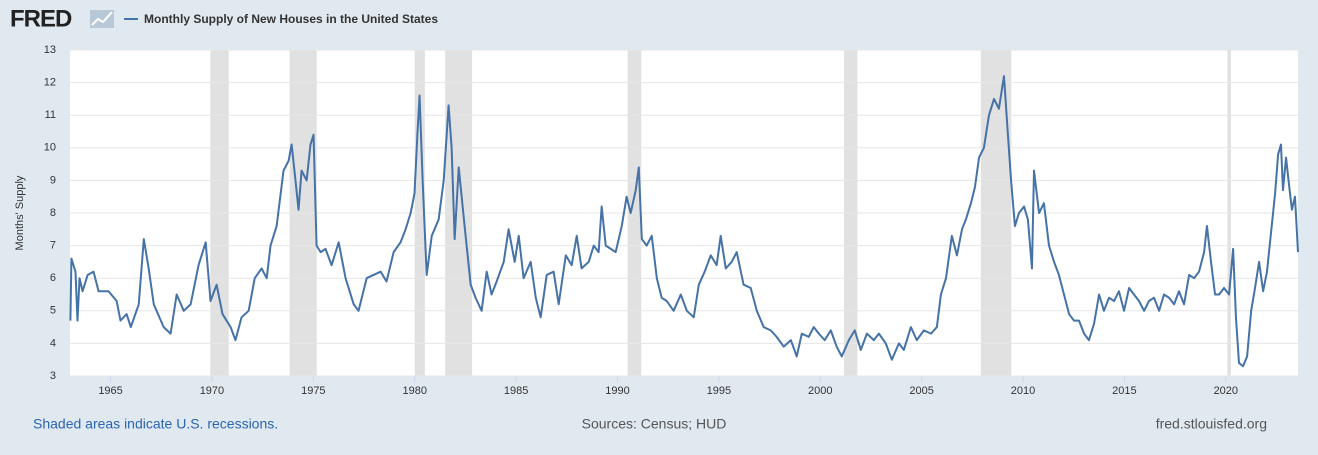 This screenshot has width=1318, height=455. What do you see at coordinates (516, 391) in the screenshot?
I see `x-tick-label: 1985` at bounding box center [516, 391].